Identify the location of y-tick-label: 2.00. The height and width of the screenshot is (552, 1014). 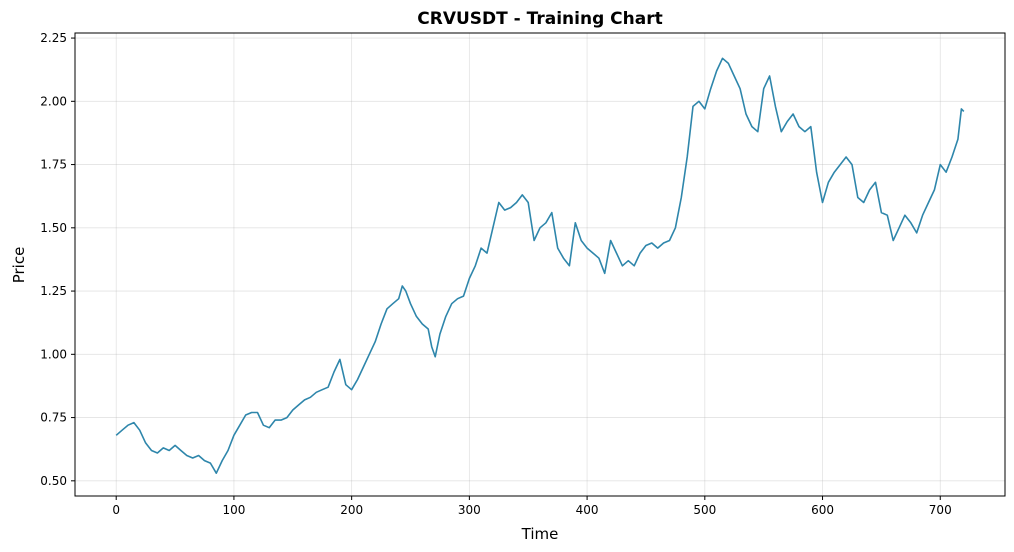
(53, 101).